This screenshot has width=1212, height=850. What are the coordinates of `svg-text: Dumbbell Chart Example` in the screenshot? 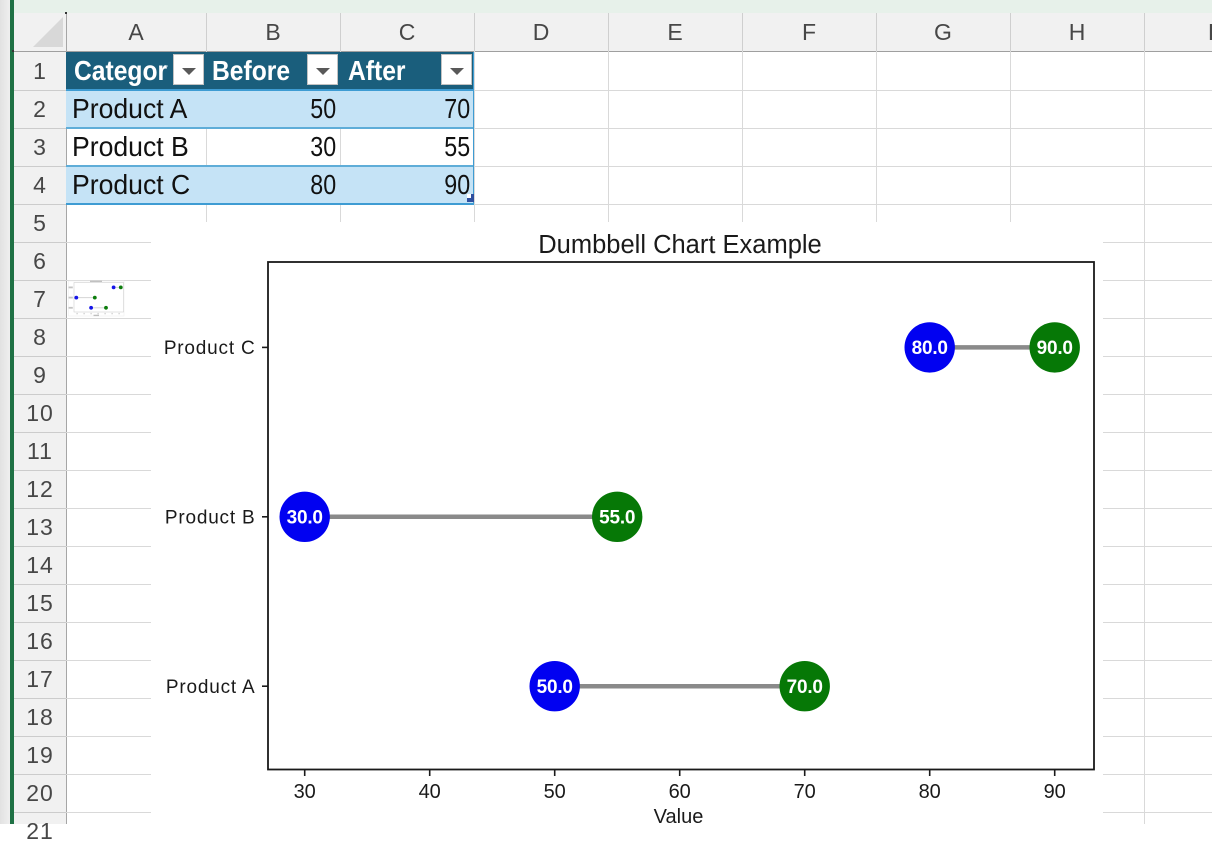 It's located at (679, 245).